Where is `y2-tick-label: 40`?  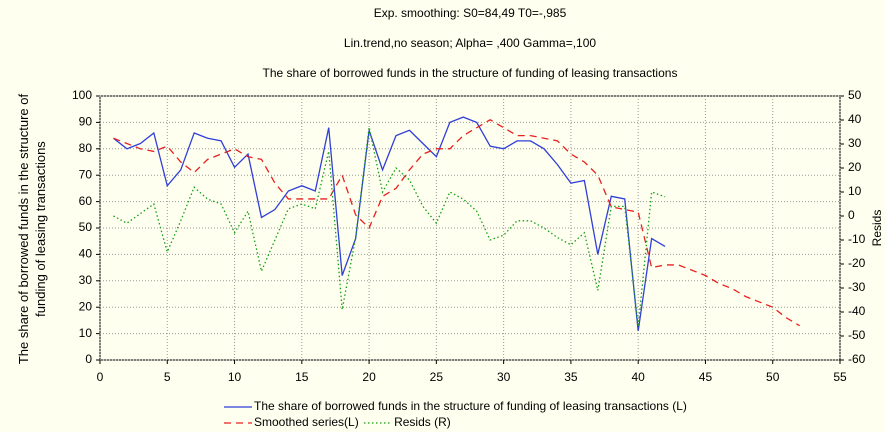 y2-tick-label: 40 is located at coordinates (855, 119).